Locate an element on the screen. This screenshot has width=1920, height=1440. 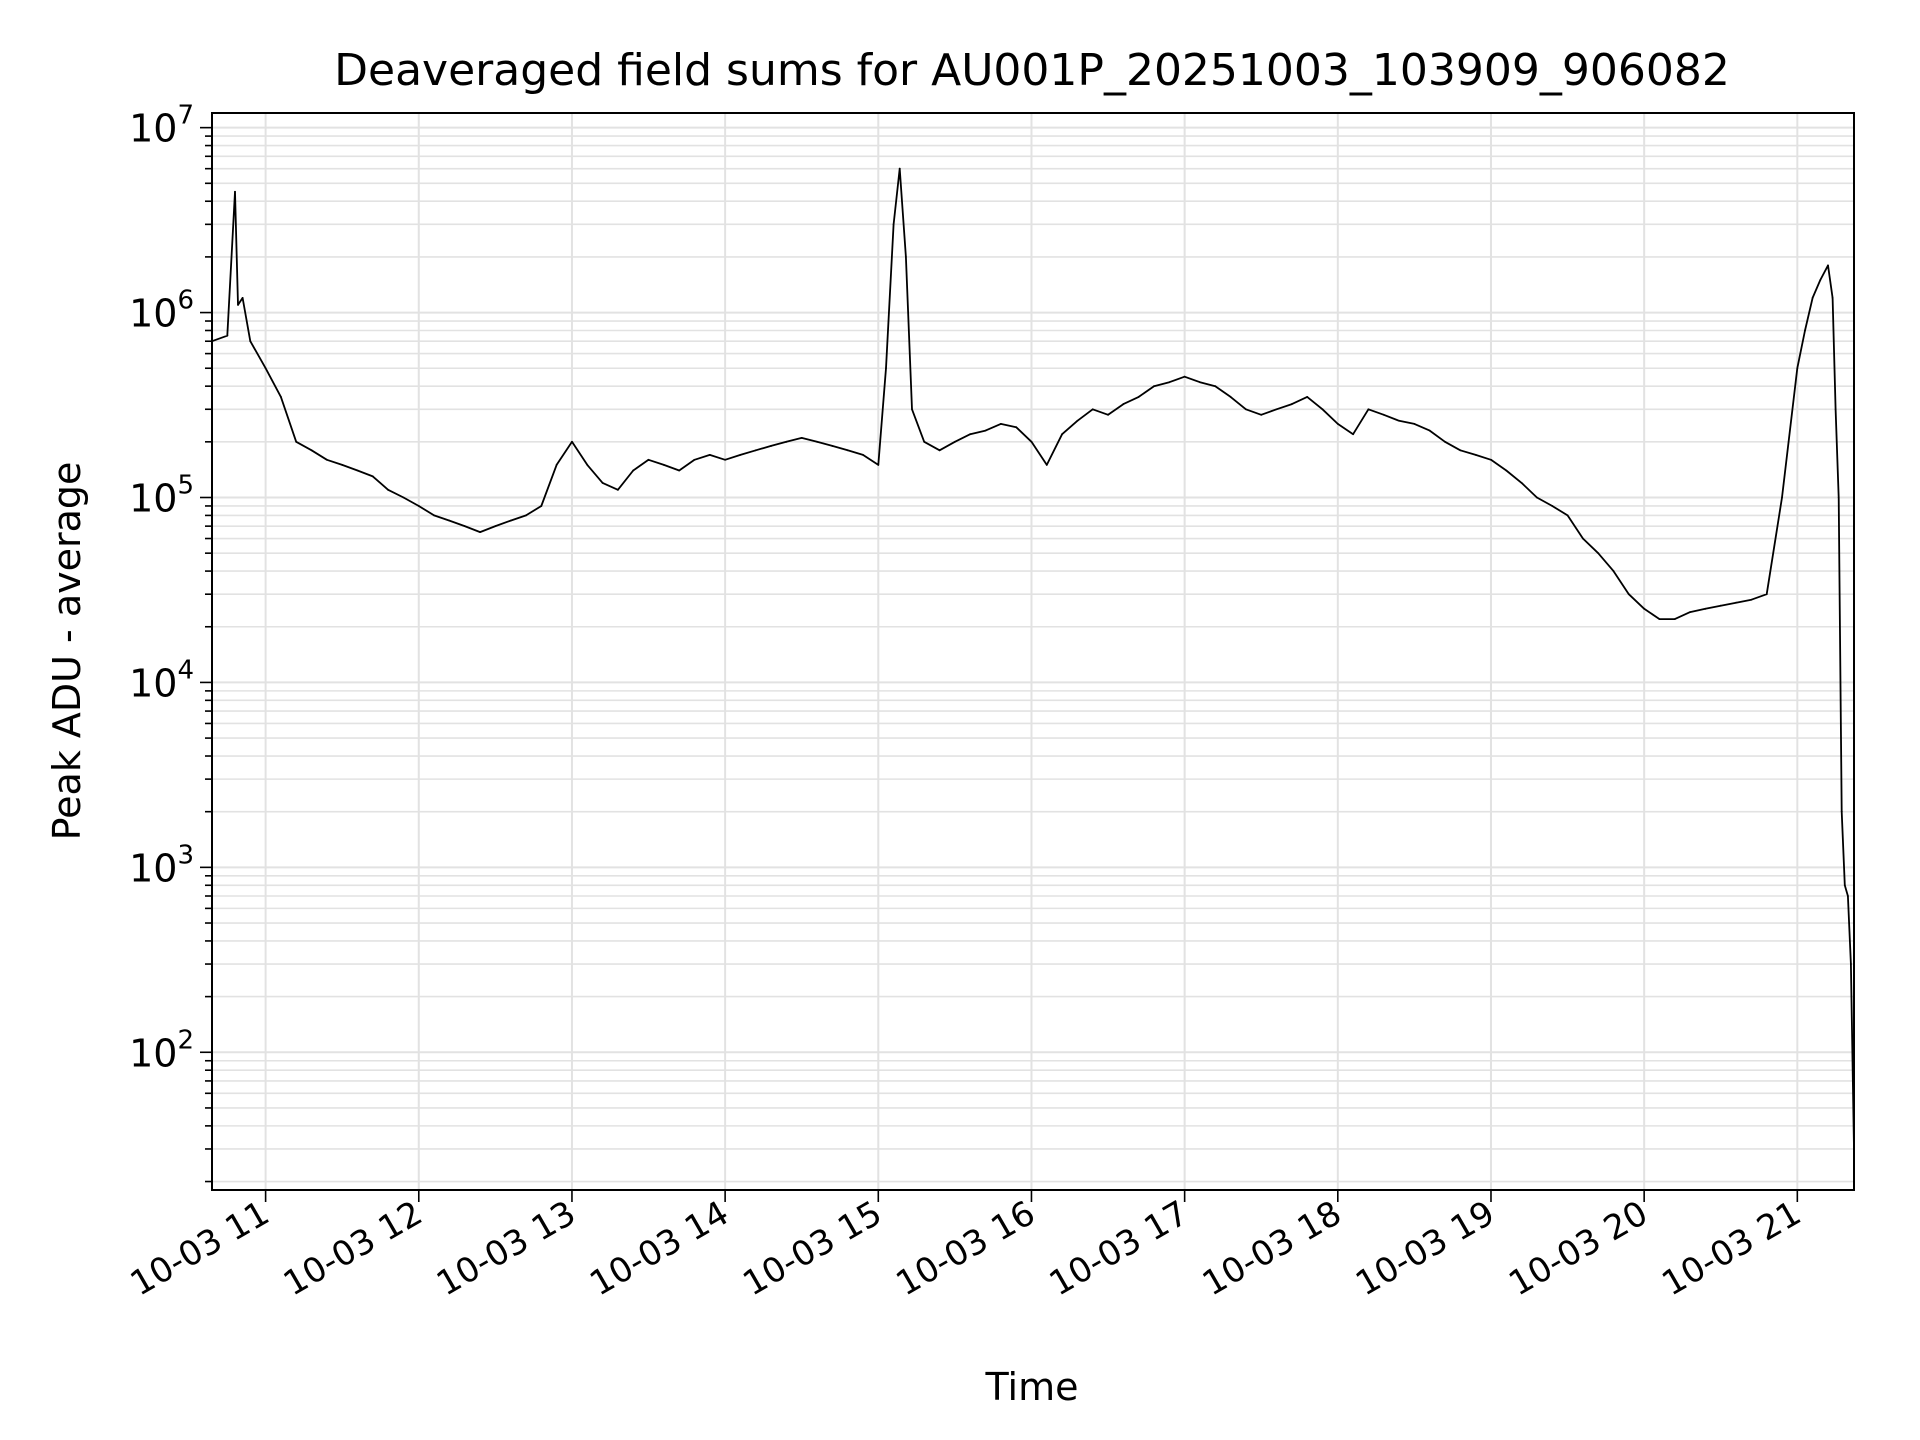
y-tick-label: 10⁴ is located at coordinates (161, 680).